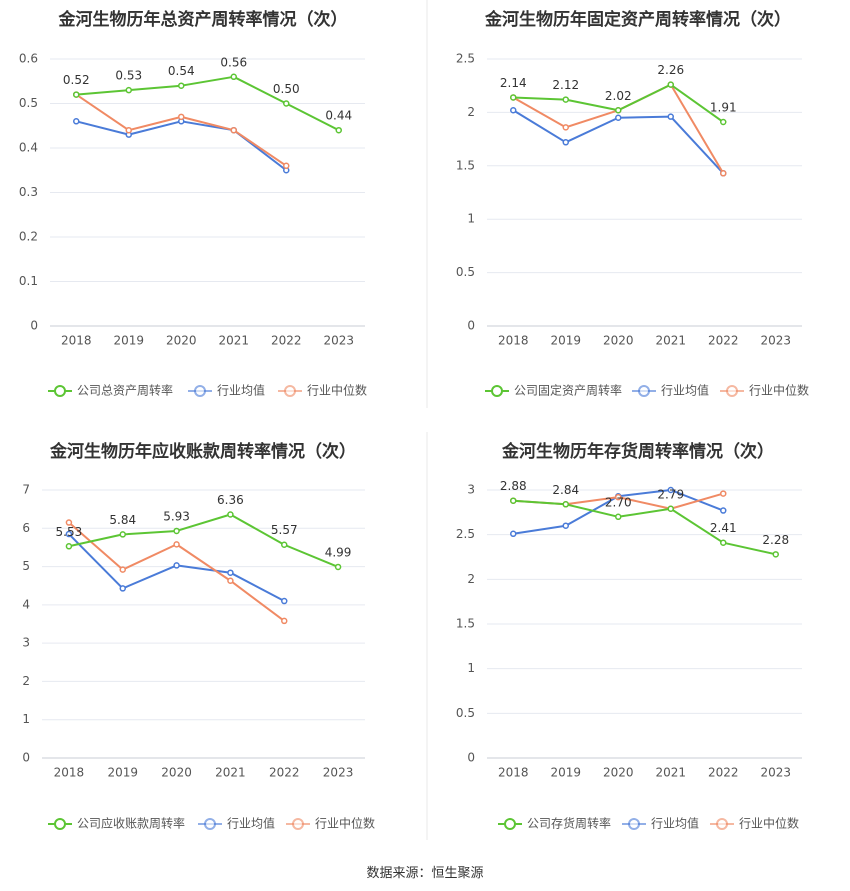 The width and height of the screenshot is (850, 891). Describe the element at coordinates (565, 773) in the screenshot. I see `x-tick-label: 2019` at that location.